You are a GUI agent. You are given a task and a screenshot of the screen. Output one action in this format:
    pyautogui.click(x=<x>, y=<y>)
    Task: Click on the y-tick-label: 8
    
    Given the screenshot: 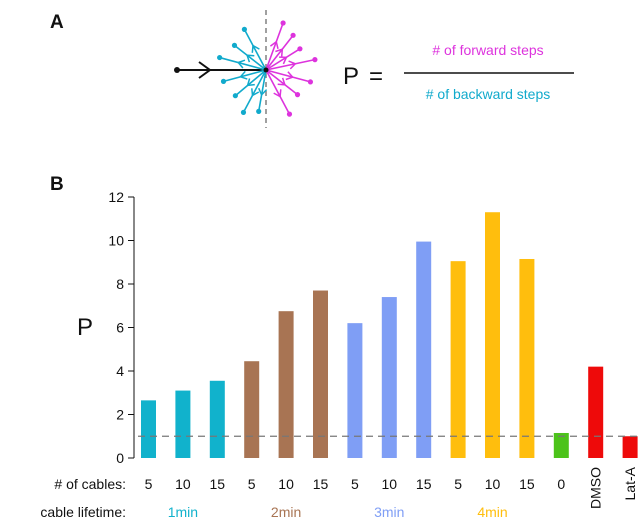 What is the action you would take?
    pyautogui.click(x=120, y=284)
    